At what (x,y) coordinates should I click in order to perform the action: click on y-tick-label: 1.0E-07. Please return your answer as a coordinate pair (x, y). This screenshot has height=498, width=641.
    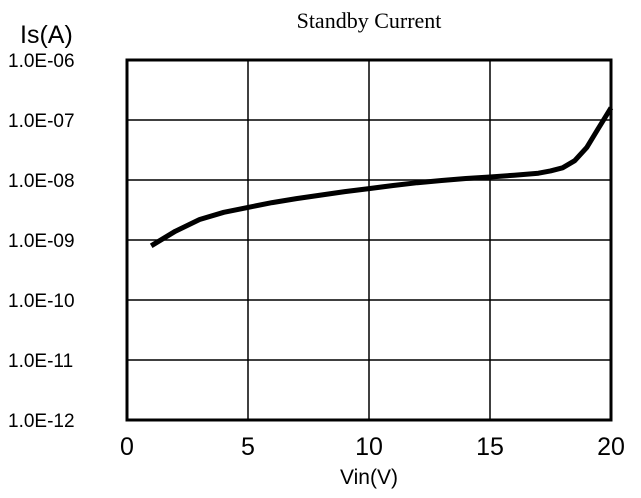
    Looking at the image, I should click on (41, 121).